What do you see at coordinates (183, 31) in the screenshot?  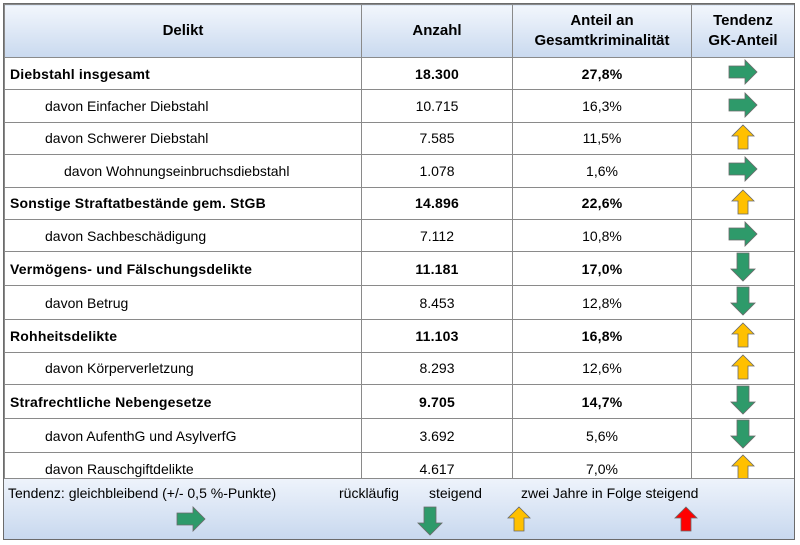 I see `header-delikt: Delikt` at bounding box center [183, 31].